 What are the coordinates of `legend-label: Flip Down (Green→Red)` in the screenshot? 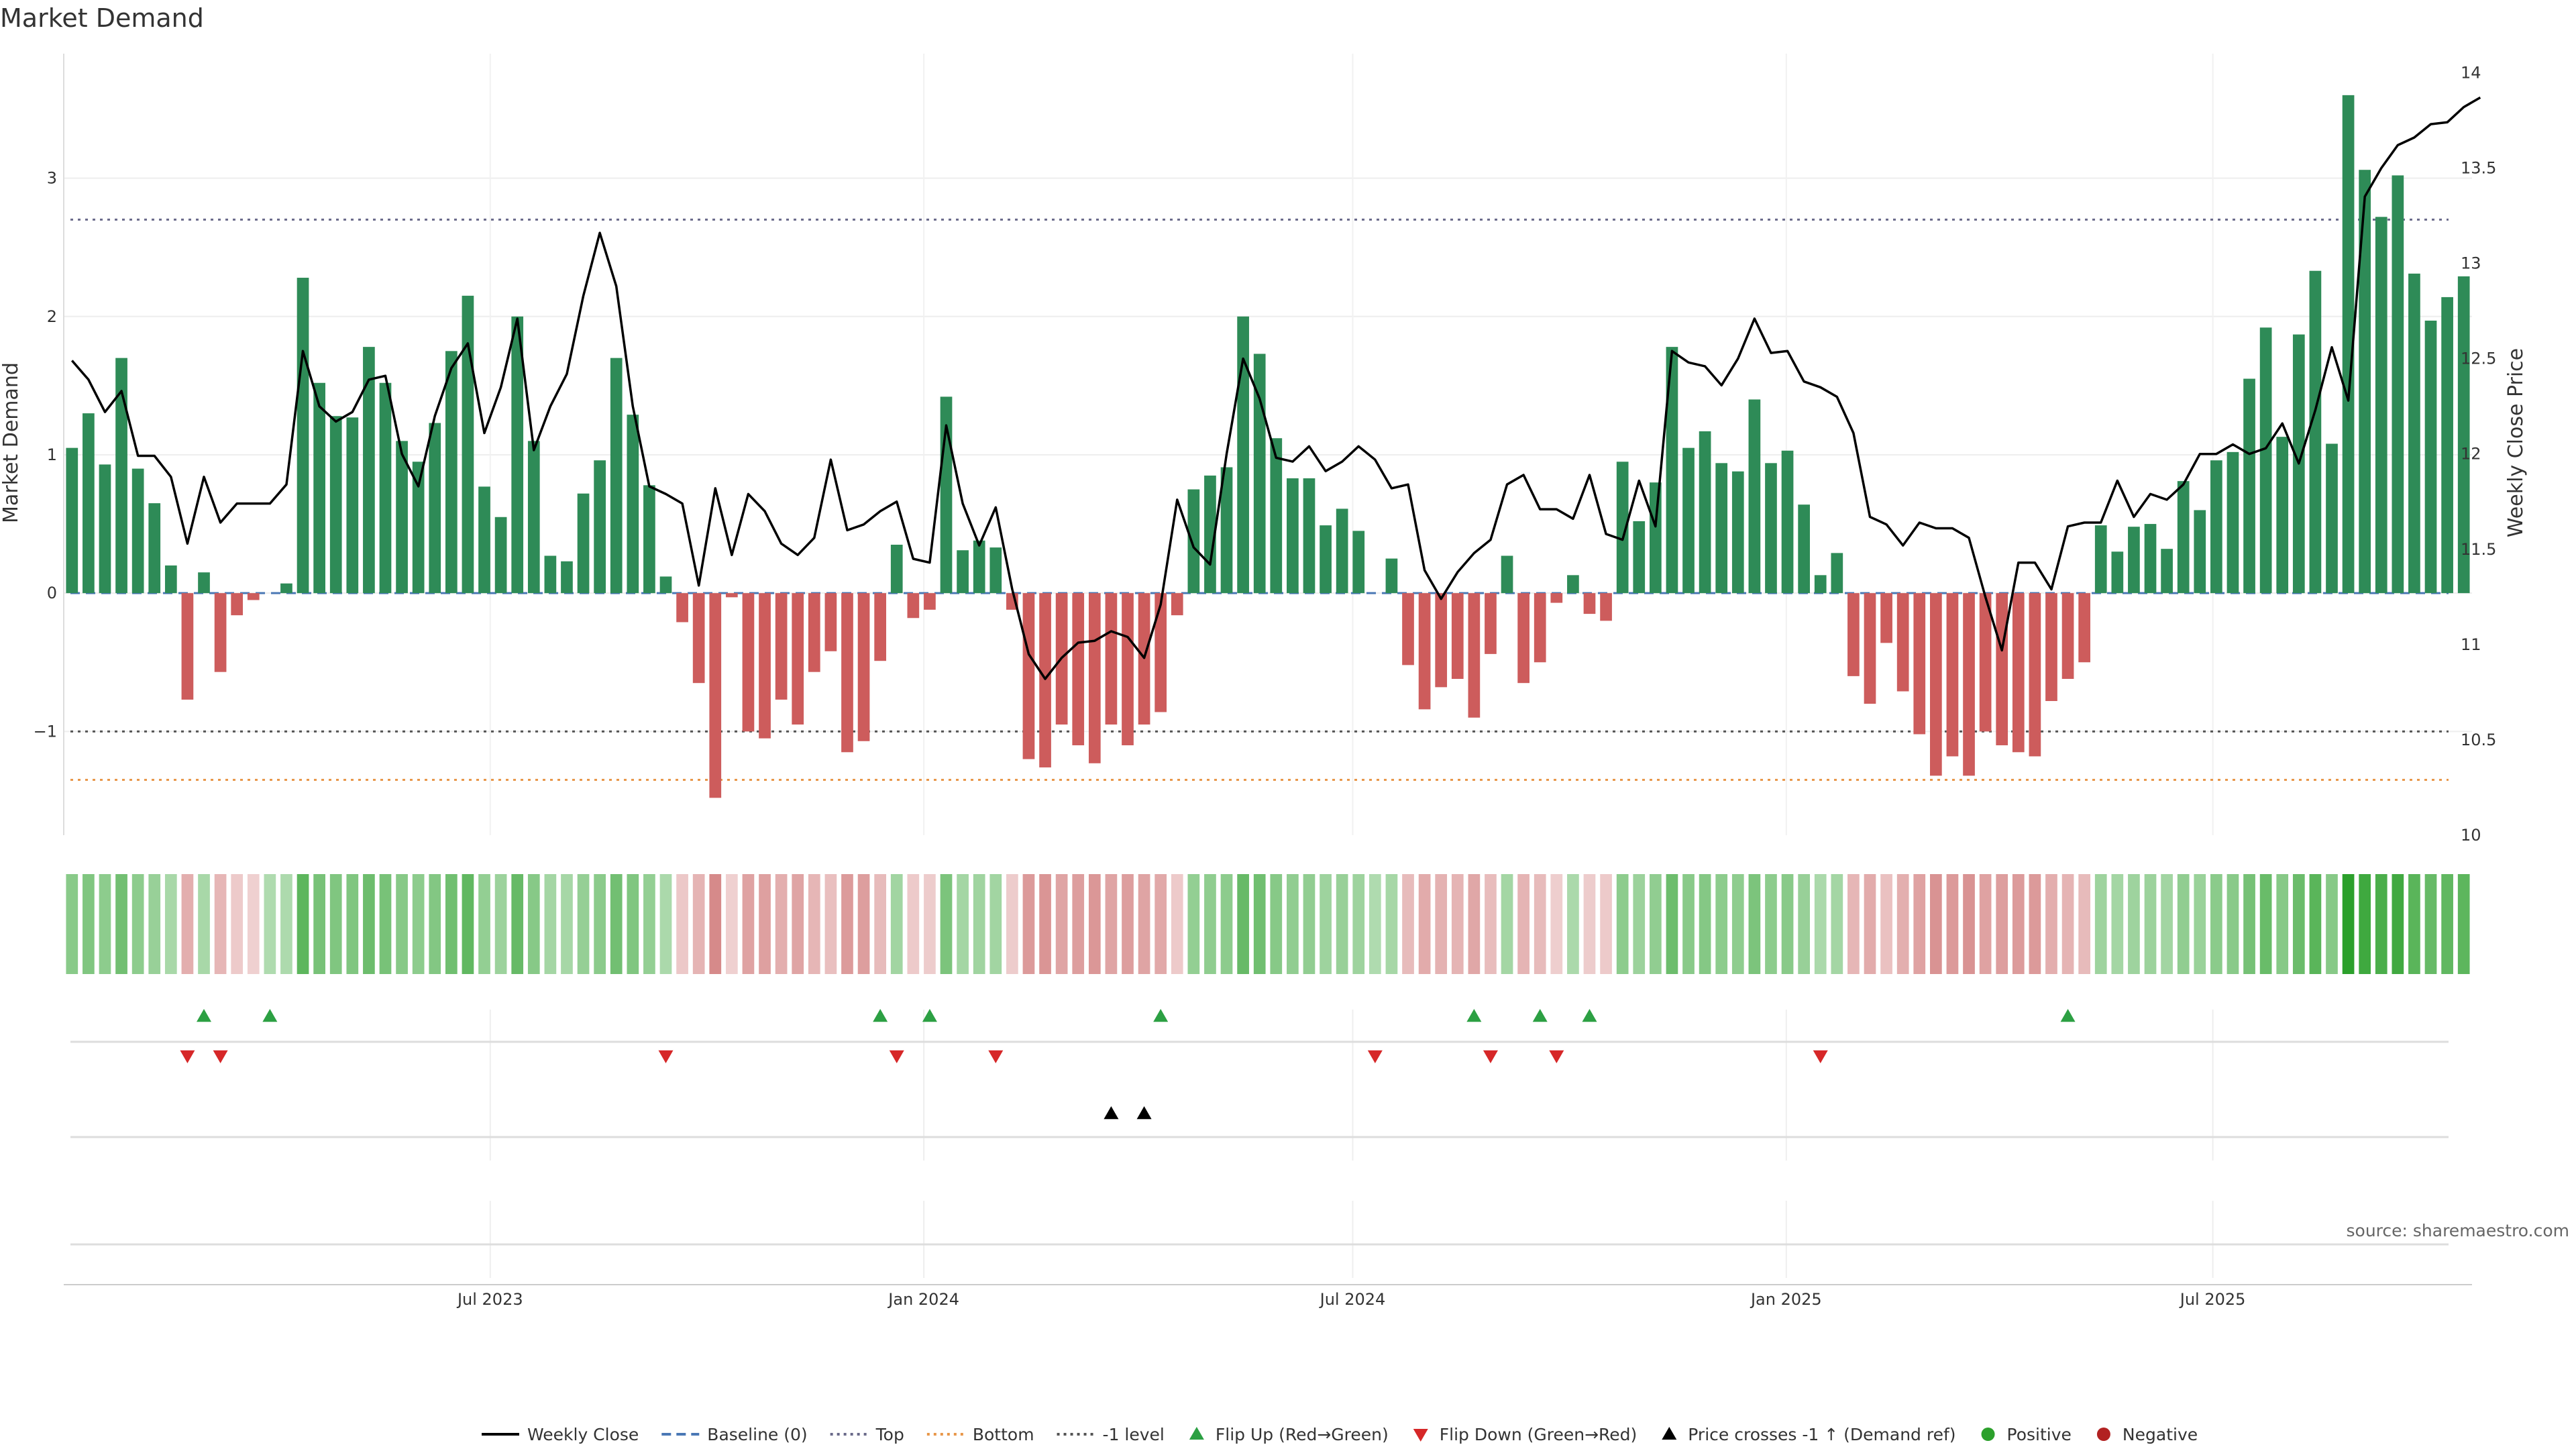 It's located at (1539, 1434).